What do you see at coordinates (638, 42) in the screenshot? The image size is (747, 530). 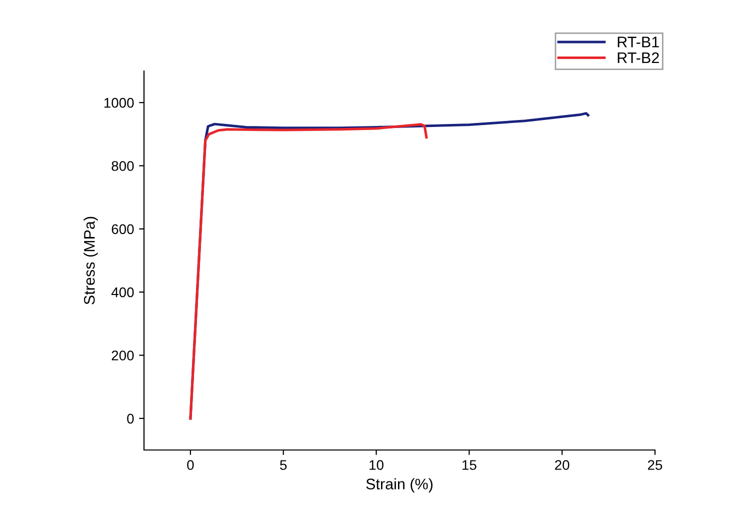 I see `legend-label: RT-B1` at bounding box center [638, 42].